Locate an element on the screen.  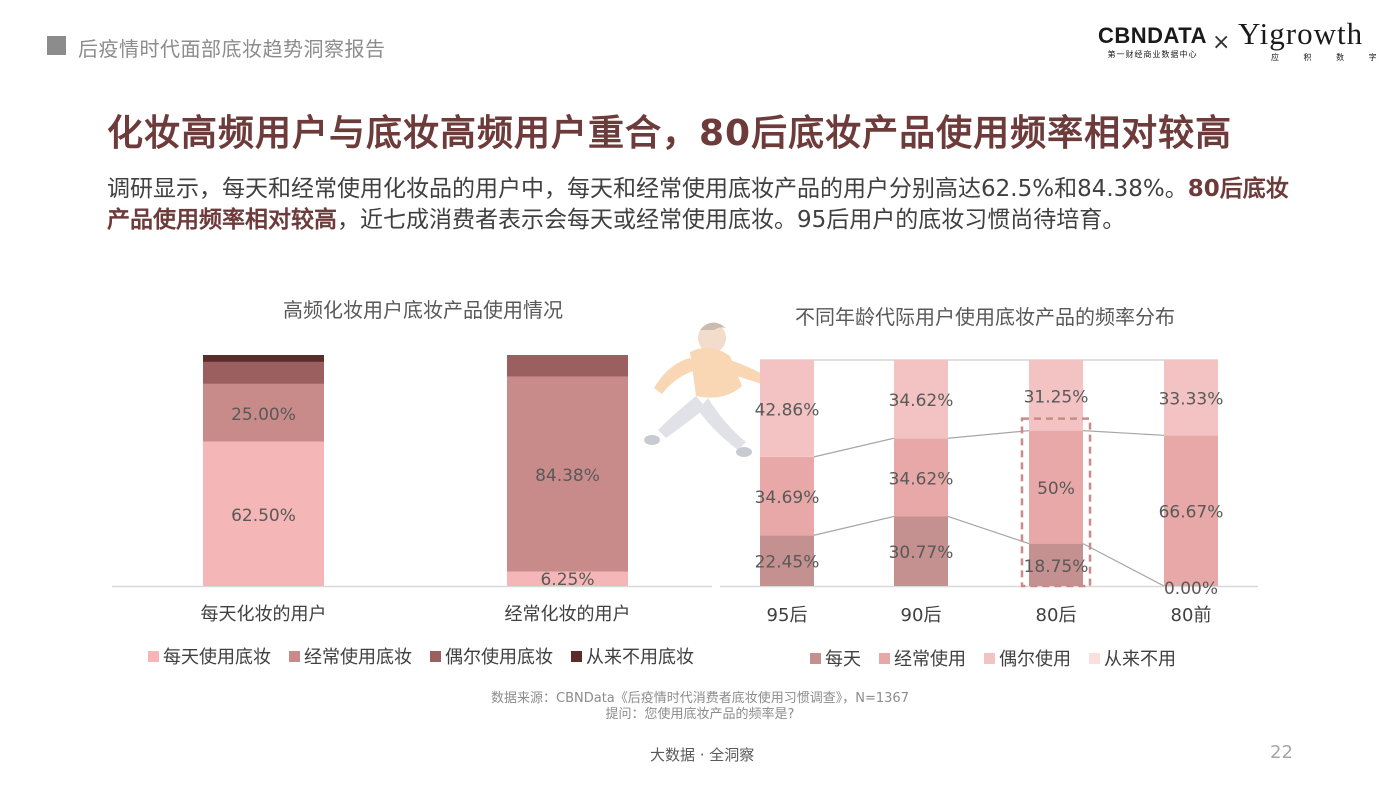
data-label: 22.45% is located at coordinates (787, 563).